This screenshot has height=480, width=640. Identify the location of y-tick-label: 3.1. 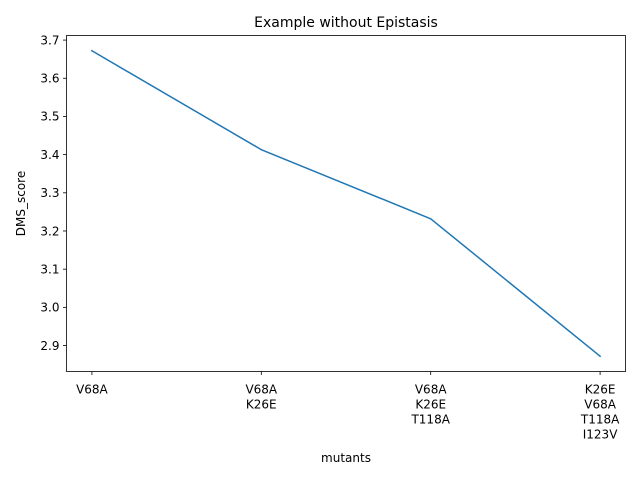
(49, 269).